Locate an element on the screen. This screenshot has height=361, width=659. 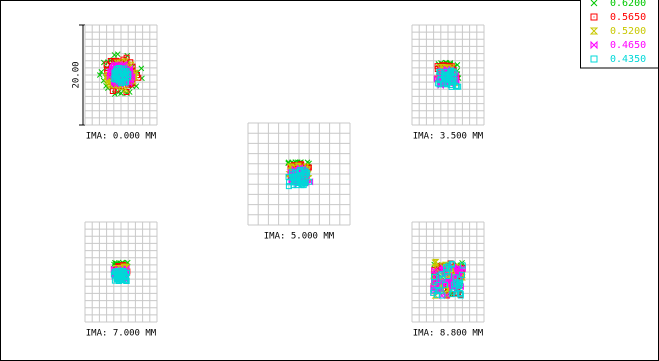
field-label: IMA: 3.500 MM is located at coordinates (448, 137).